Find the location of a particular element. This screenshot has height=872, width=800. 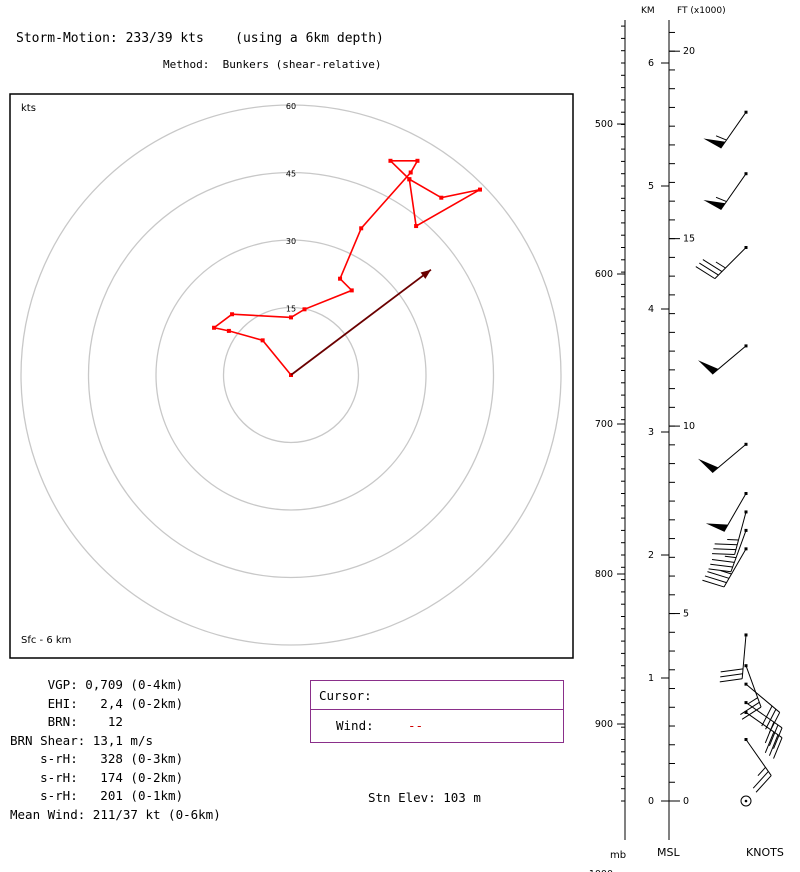

hodograph-units-label: kts is located at coordinates (28, 108).